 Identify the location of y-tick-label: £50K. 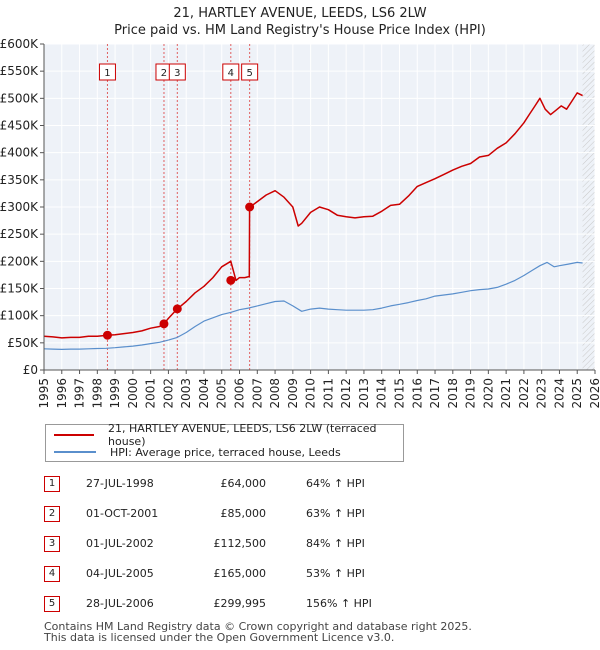
(23, 343).